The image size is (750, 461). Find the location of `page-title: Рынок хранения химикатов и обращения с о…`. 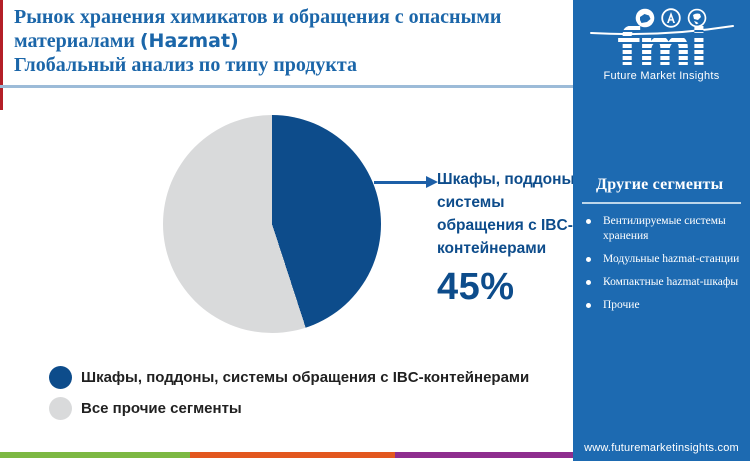

page-title: Рынок хранения химикатов и обращения с о… is located at coordinates (292, 41).